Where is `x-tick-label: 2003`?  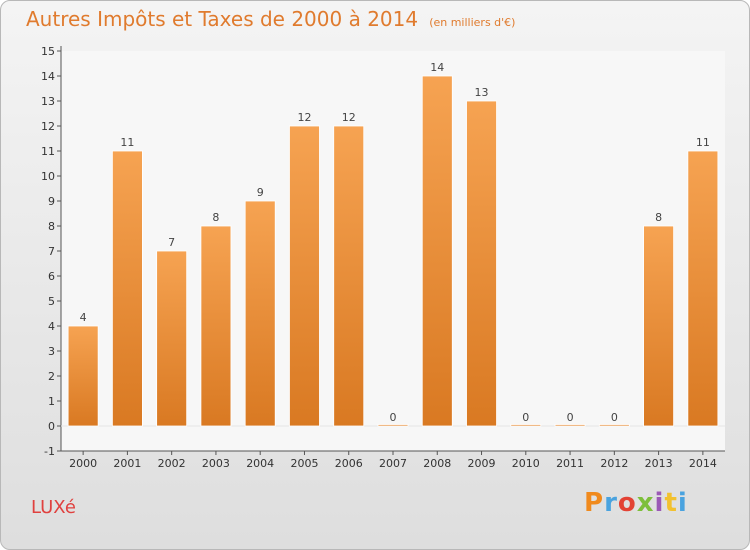
x-tick-label: 2003 is located at coordinates (216, 463).